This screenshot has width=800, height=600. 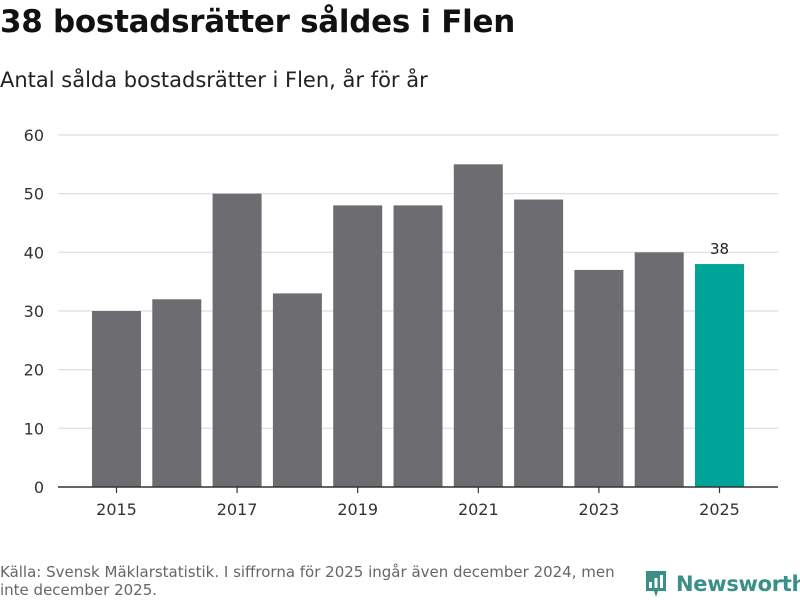 I want to click on x-tick-label-2023: 2023, so click(x=599, y=509).